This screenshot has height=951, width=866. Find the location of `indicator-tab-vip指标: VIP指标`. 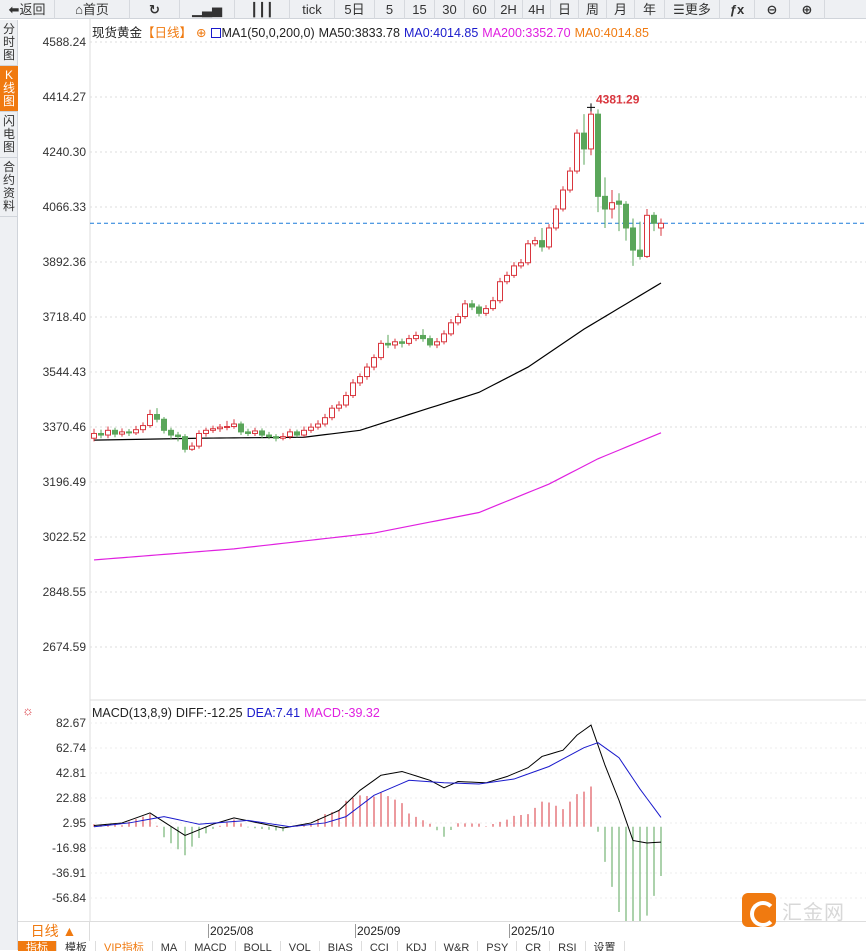

indicator-tab-vip指标: VIP指标 is located at coordinates (124, 946).